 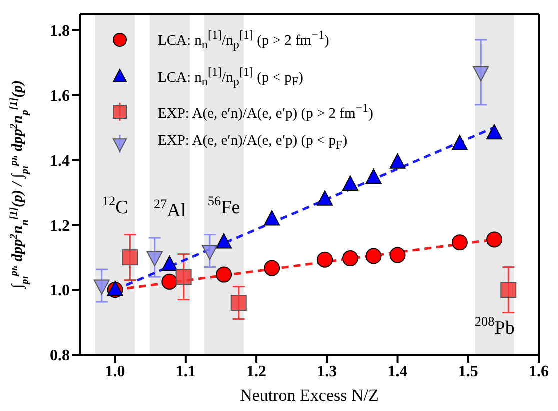 What do you see at coordinates (115, 205) in the screenshot?
I see `band-label: $^{12}$C` at bounding box center [115, 205].